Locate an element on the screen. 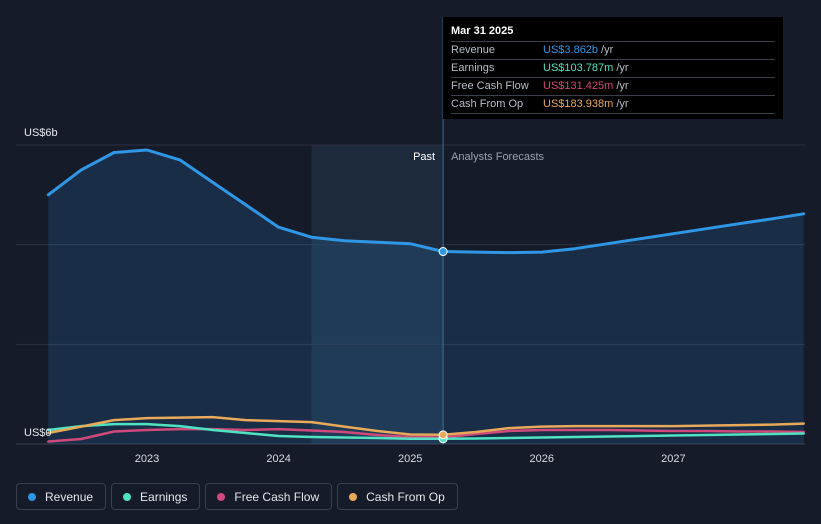 This screenshot has height=524, width=821. tooltip-value: US$103.787m is located at coordinates (578, 68).